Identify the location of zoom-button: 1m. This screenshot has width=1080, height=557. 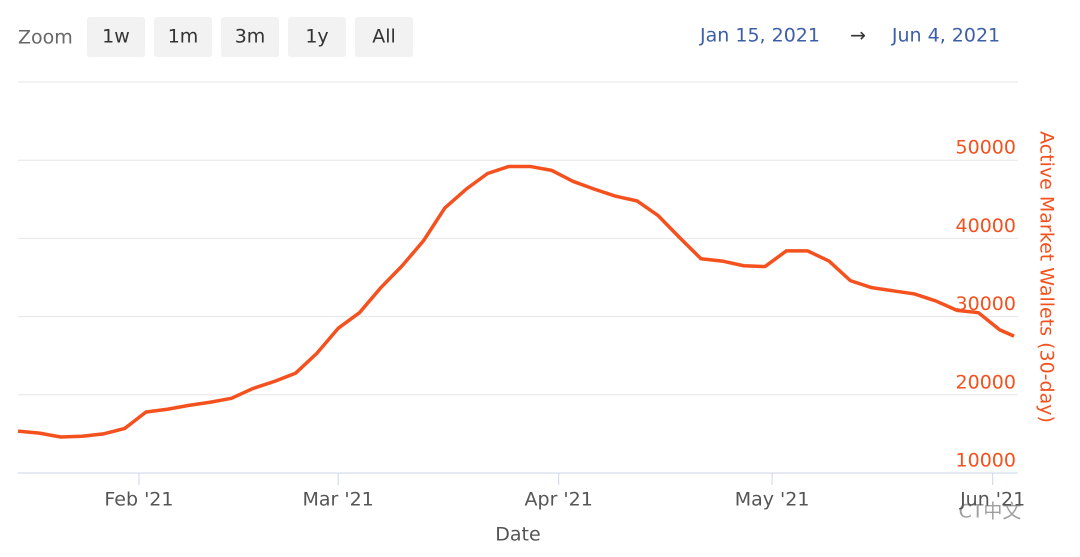
(183, 37).